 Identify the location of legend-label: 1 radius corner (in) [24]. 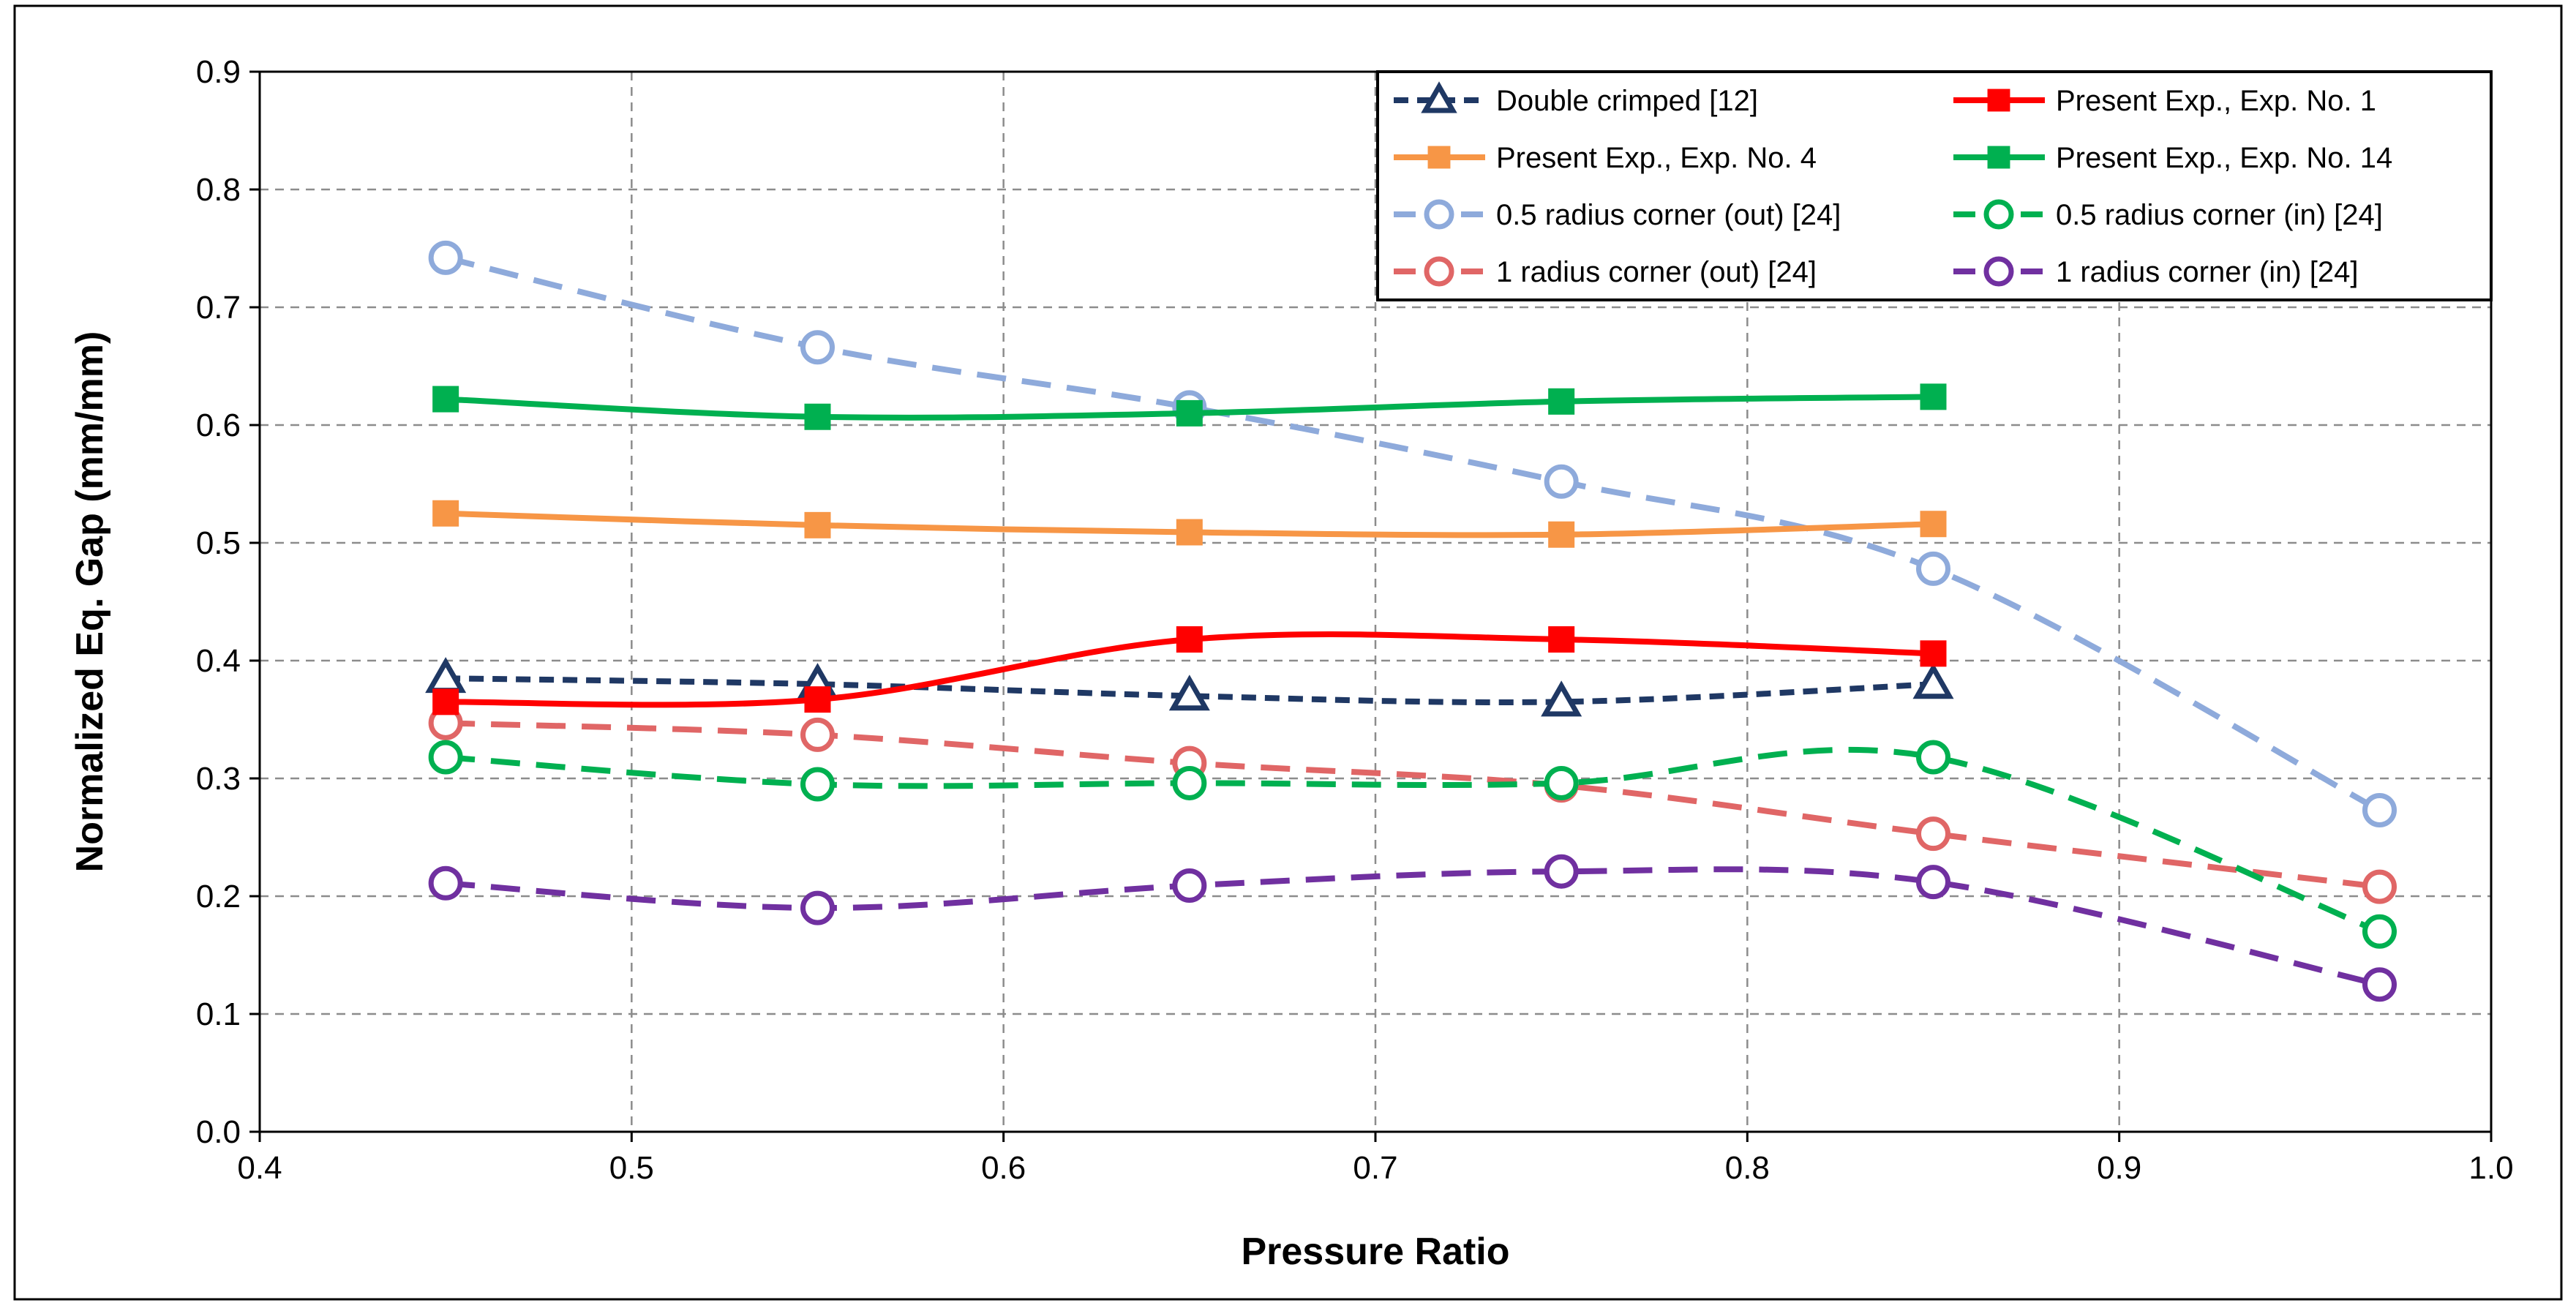
(2207, 272).